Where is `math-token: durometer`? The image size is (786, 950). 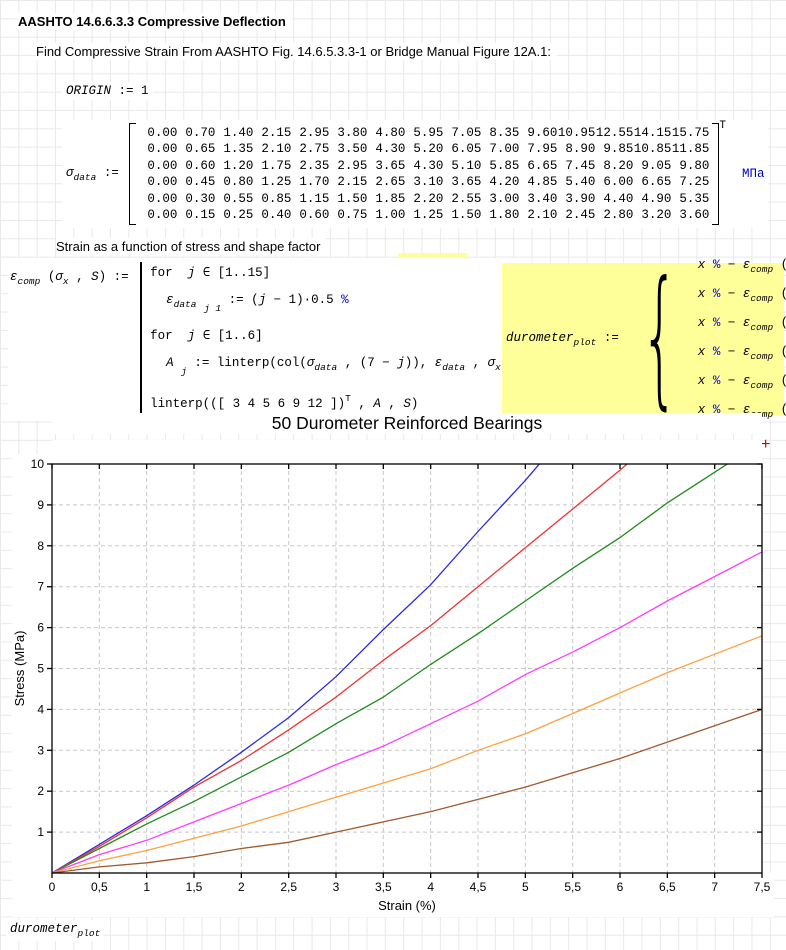 math-token: durometer is located at coordinates (540, 338).